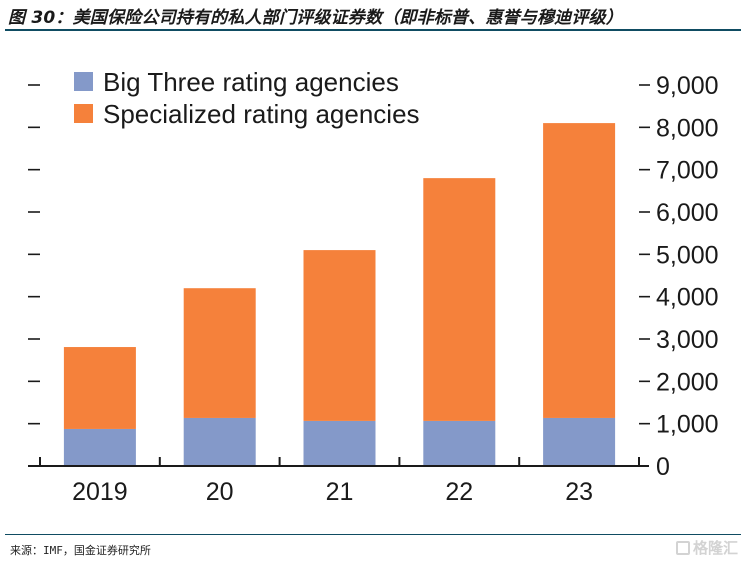 This screenshot has height=562, width=746. Describe the element at coordinates (687, 340) in the screenshot. I see `y-tick-label: 3,000` at that location.